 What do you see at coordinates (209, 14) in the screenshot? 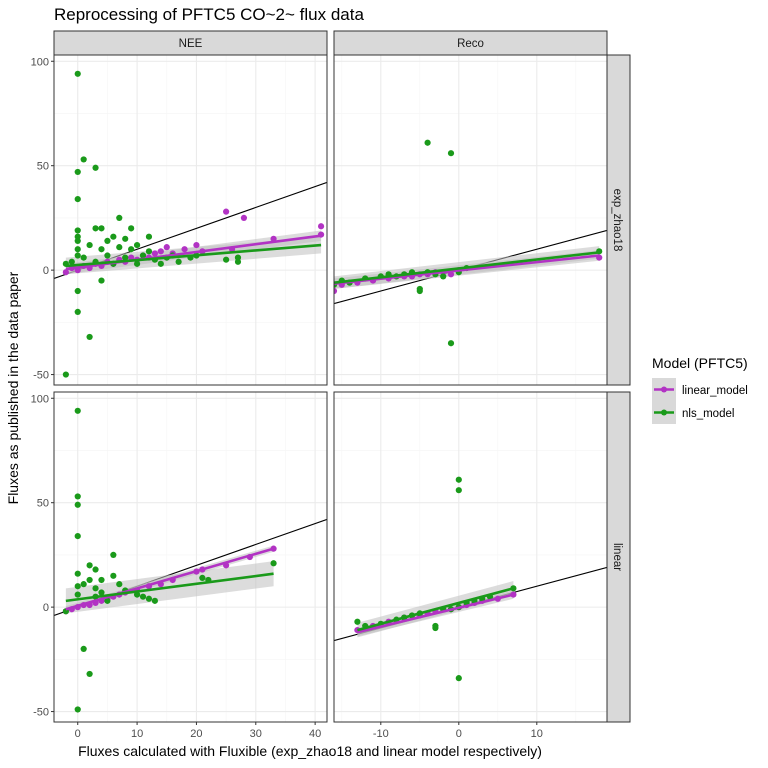
I see `chart-title: Reprocessing of PFTC5 CO~2~ flux data` at bounding box center [209, 14].